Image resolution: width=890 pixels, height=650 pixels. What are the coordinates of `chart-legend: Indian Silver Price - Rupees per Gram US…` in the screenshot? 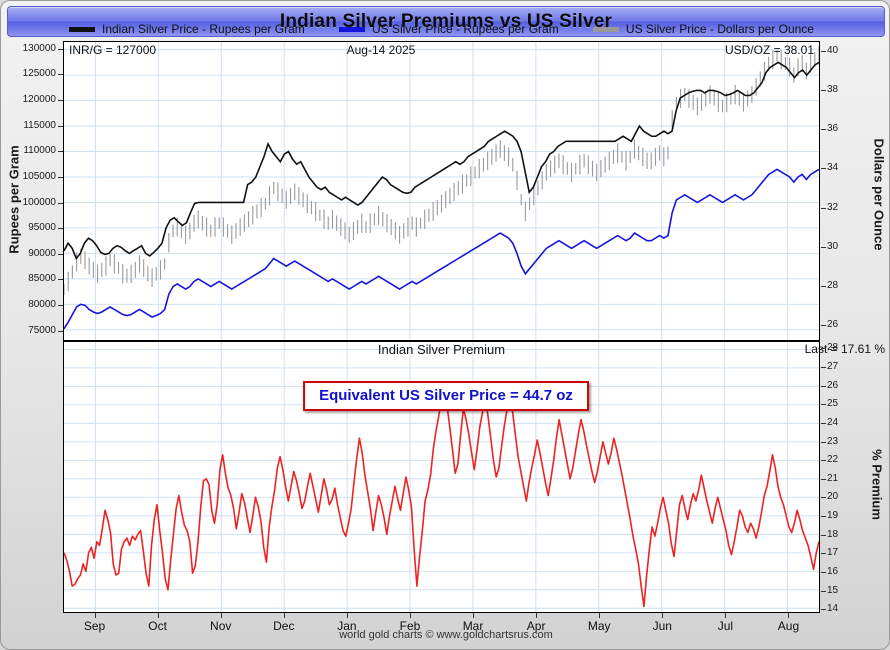 It's located at (441, 29).